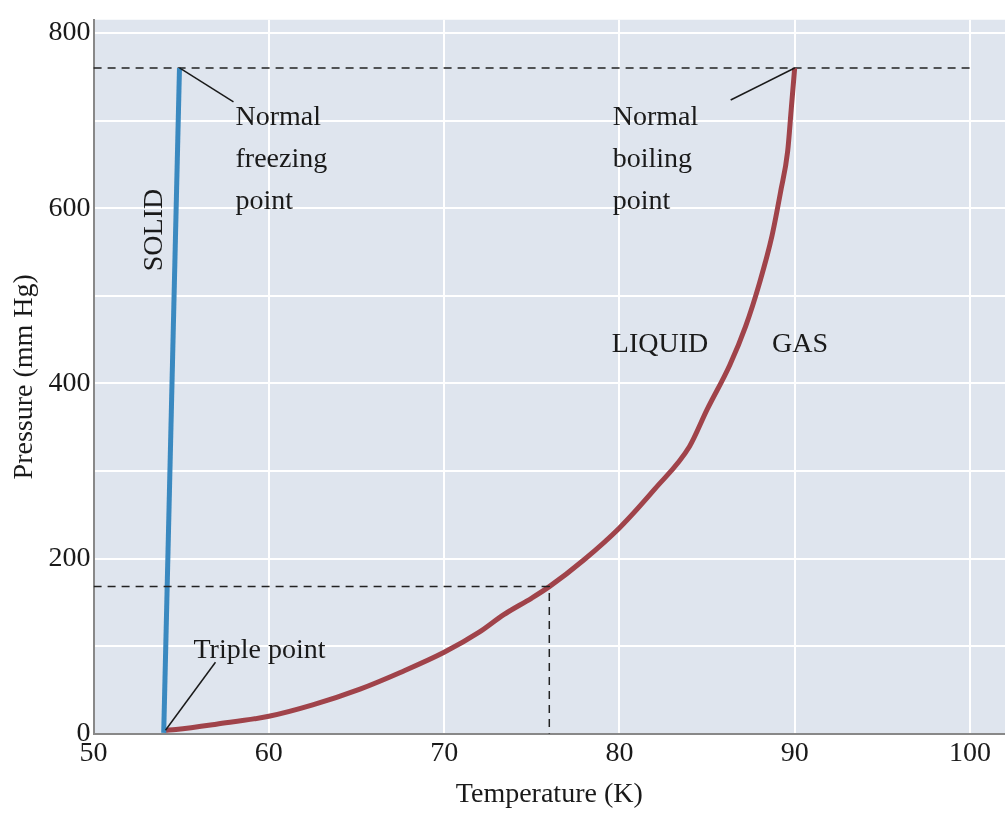 This screenshot has height=815, width=1008. I want to click on y-tick-label: 400, so click(69, 381).